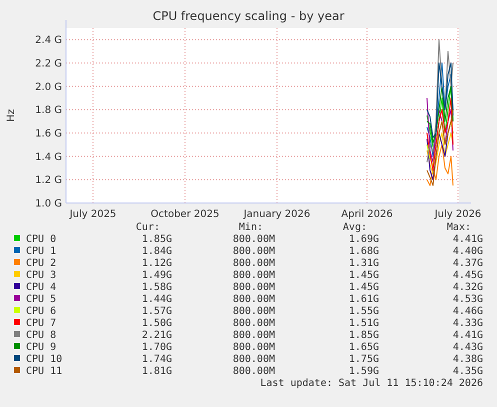 The image size is (497, 407). Describe the element at coordinates (467, 299) in the screenshot. I see `text: 4.53G` at that location.